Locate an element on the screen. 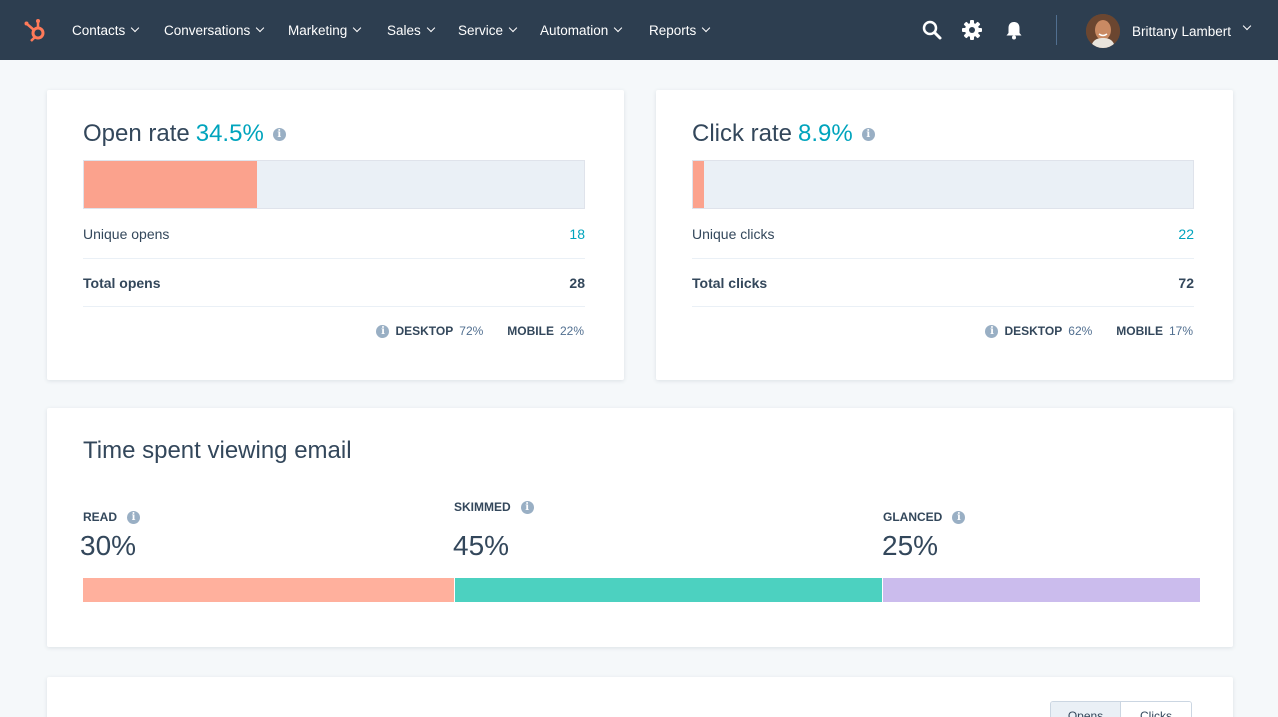 The image size is (1278, 717). read-segment-bar is located at coordinates (268, 590).